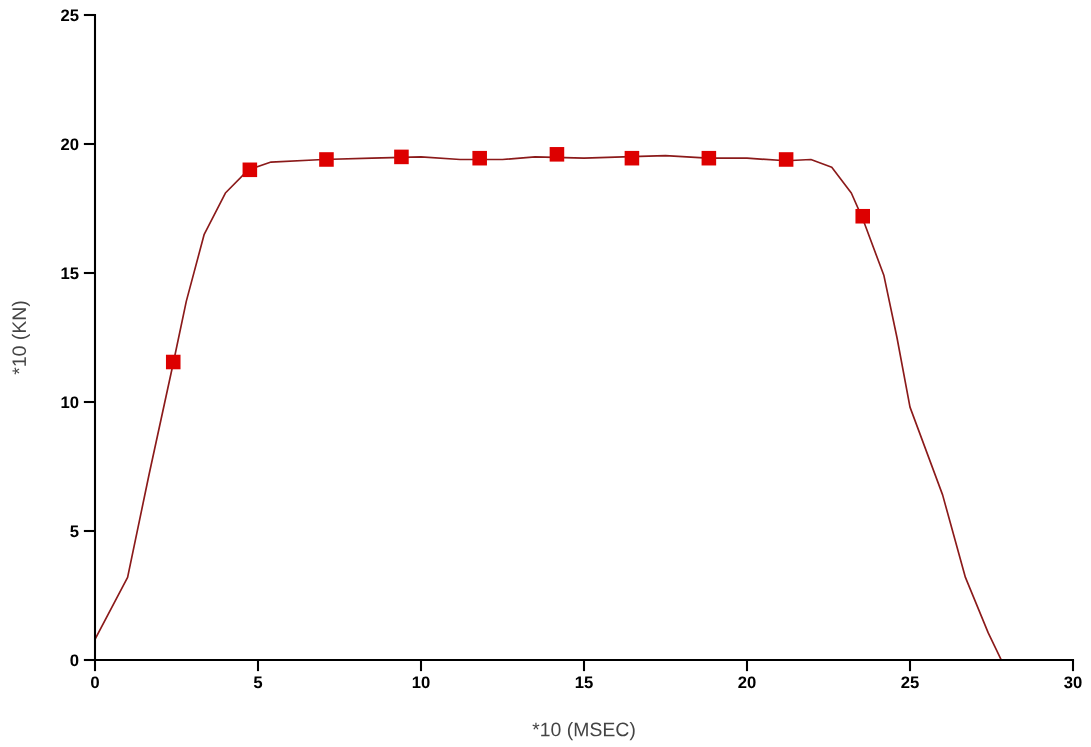 The height and width of the screenshot is (747, 1091). Describe the element at coordinates (74, 531) in the screenshot. I see `y-tick-label: 5` at that location.